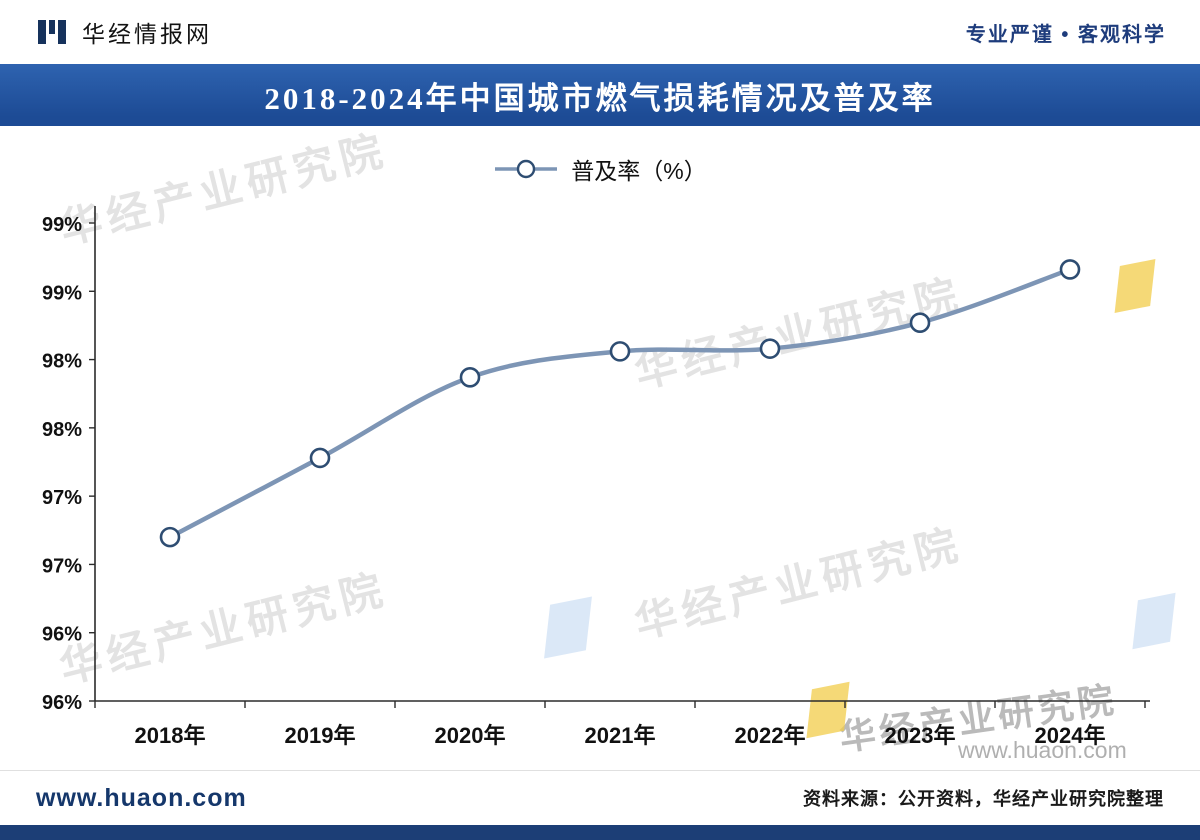 Image resolution: width=1200 pixels, height=840 pixels. Describe the element at coordinates (600, 32) in the screenshot. I see `header: 华经情报网 专业严谨 • 客观科学` at that location.